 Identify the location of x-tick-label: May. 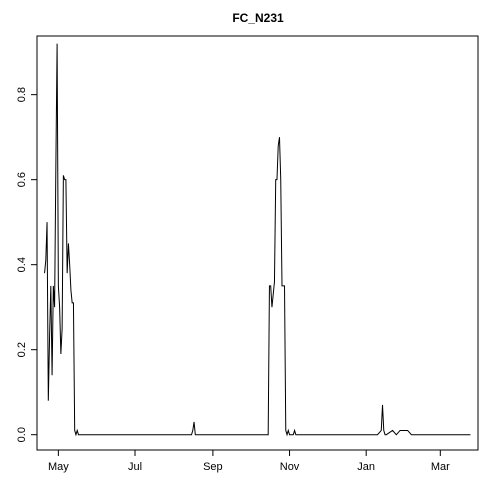
(58, 467).